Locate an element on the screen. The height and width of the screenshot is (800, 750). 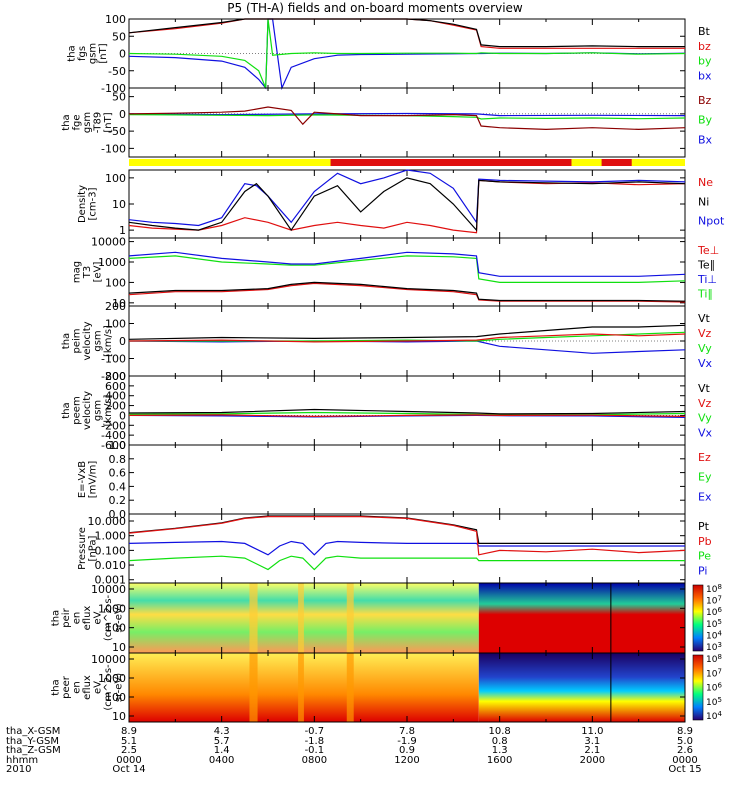
series-Pb is located at coordinates (407, 535).